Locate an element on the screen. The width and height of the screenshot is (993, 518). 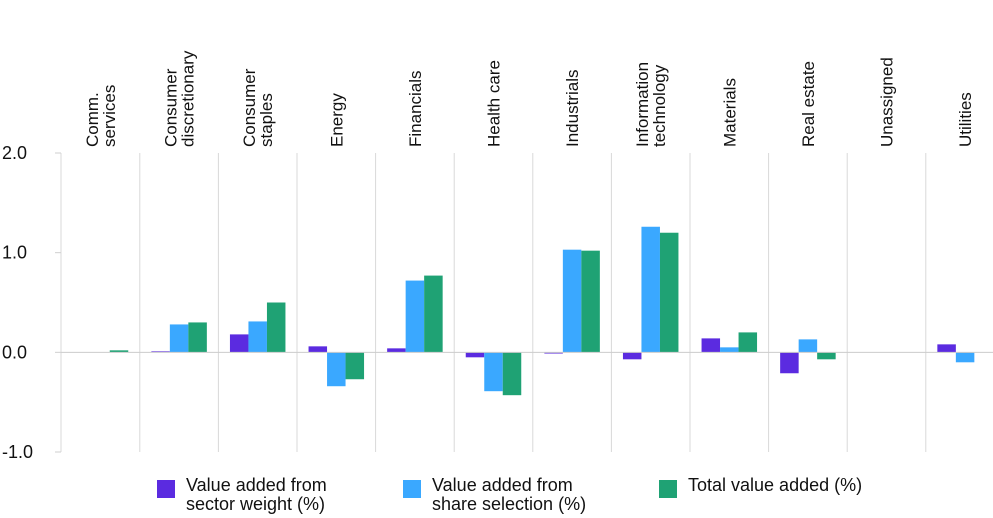
category-label: Health care is located at coordinates (494, 103).